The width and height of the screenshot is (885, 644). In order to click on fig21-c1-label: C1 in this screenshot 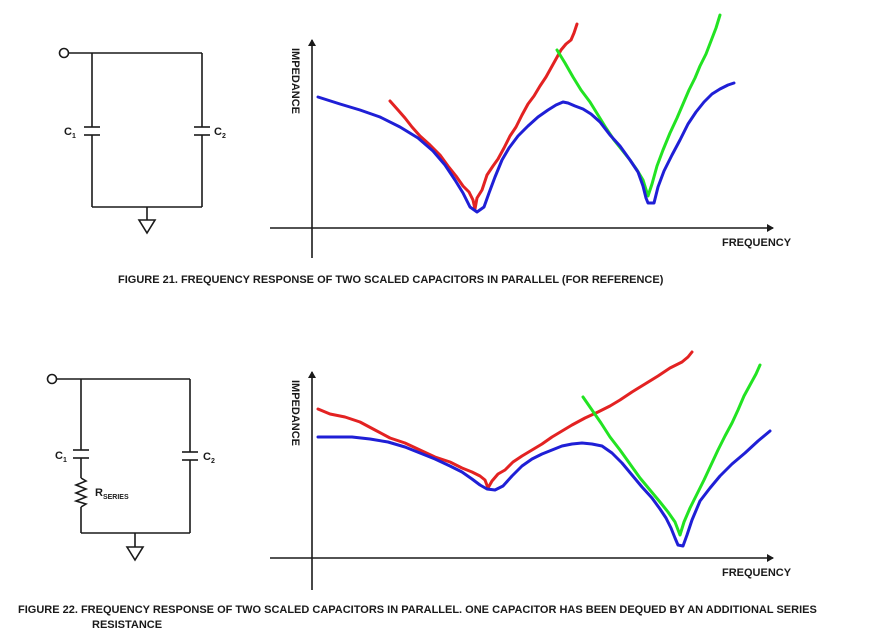, I will do `click(70, 133)`.